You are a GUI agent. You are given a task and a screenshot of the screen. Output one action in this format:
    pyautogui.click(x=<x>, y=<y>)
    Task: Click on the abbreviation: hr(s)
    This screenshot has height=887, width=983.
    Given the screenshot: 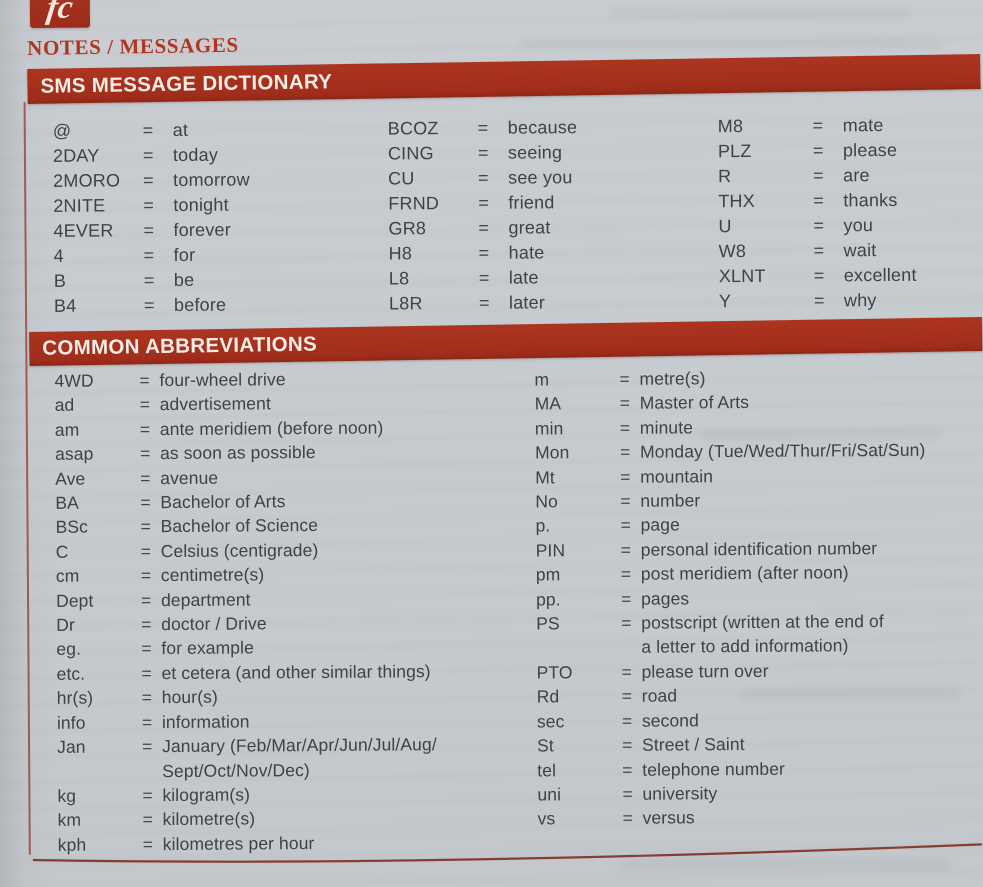 What is the action you would take?
    pyautogui.click(x=75, y=698)
    